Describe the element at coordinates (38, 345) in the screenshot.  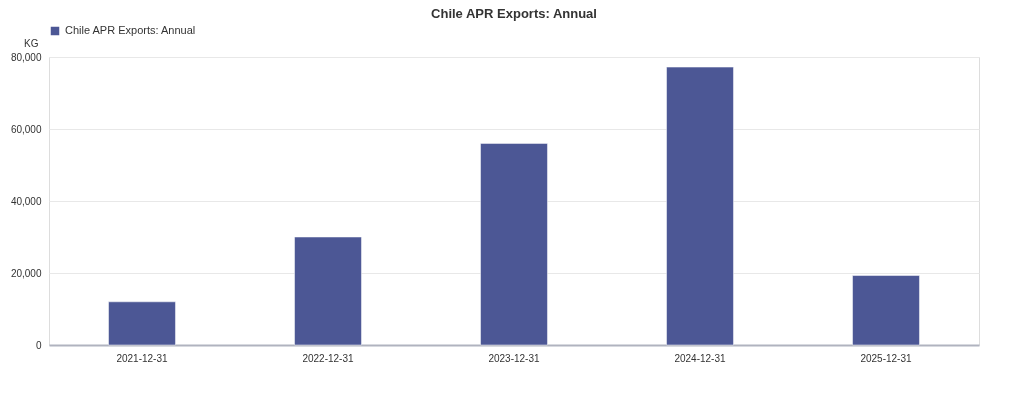
I see `y-tick-label: 0` at that location.